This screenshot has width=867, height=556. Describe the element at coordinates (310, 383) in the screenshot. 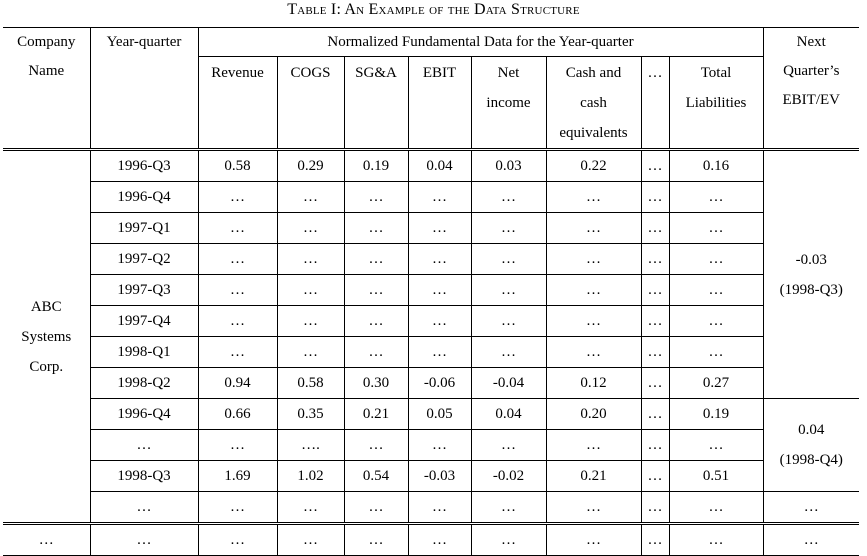

I see `value-cell: 0.58` at that location.